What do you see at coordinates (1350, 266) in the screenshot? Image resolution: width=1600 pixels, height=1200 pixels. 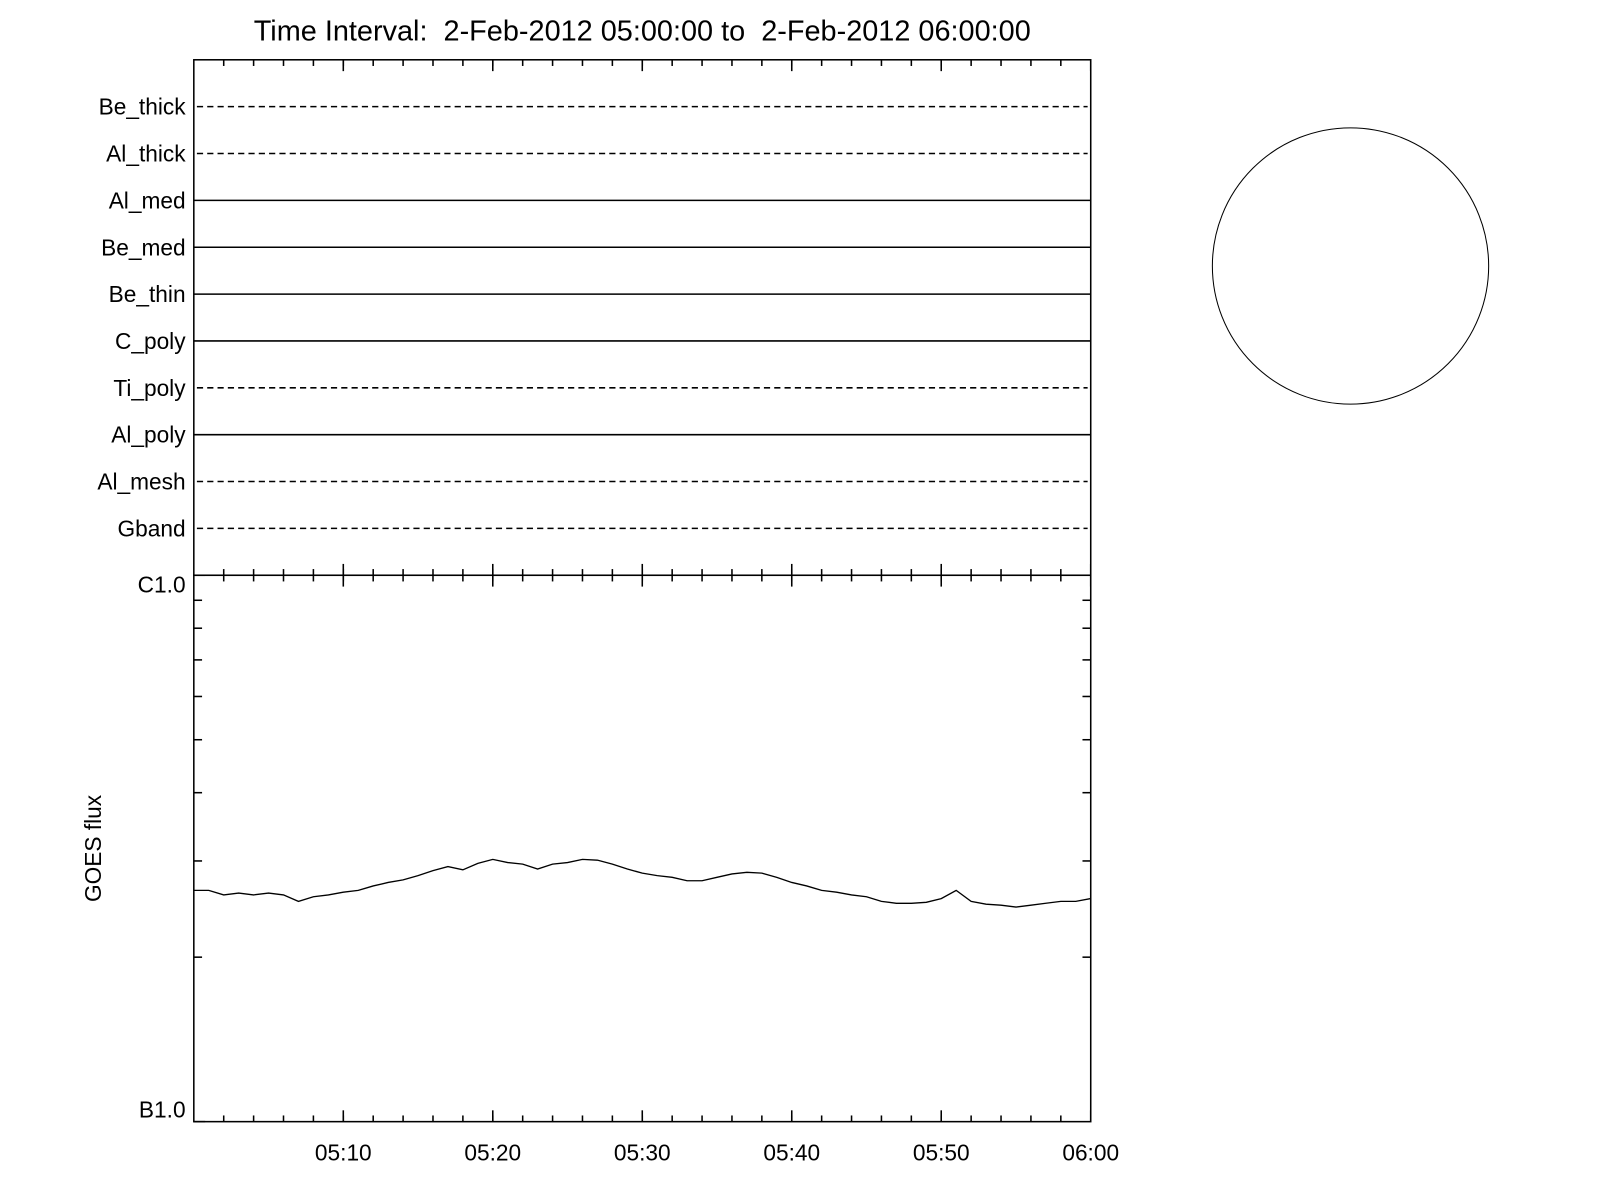 I see `sun-disk` at bounding box center [1350, 266].